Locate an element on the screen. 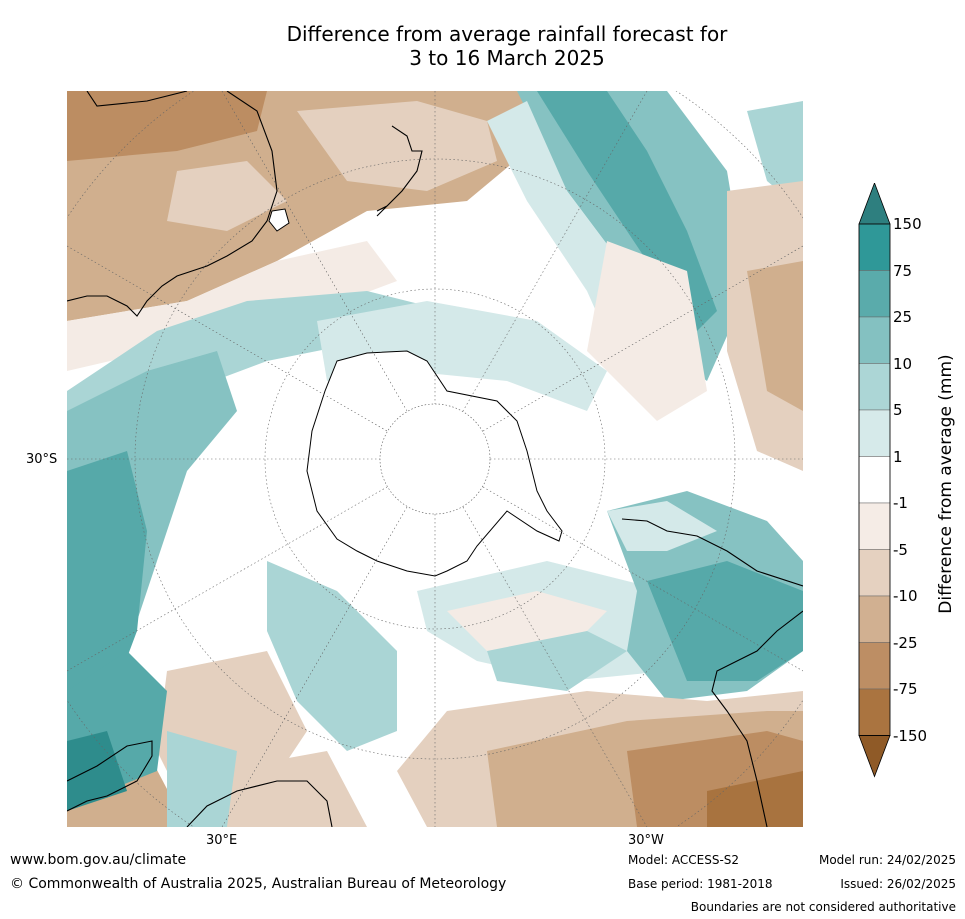 This screenshot has width=965, height=919. longitude-label-east: 30°E is located at coordinates (222, 840).